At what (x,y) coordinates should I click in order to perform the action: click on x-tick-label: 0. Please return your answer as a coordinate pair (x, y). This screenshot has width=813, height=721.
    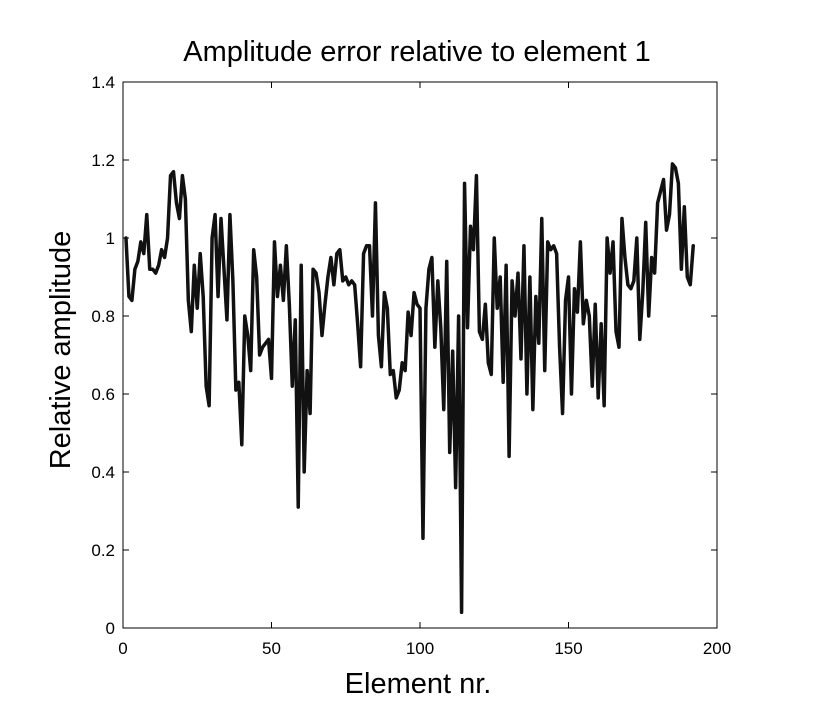
    Looking at the image, I should click on (122, 648).